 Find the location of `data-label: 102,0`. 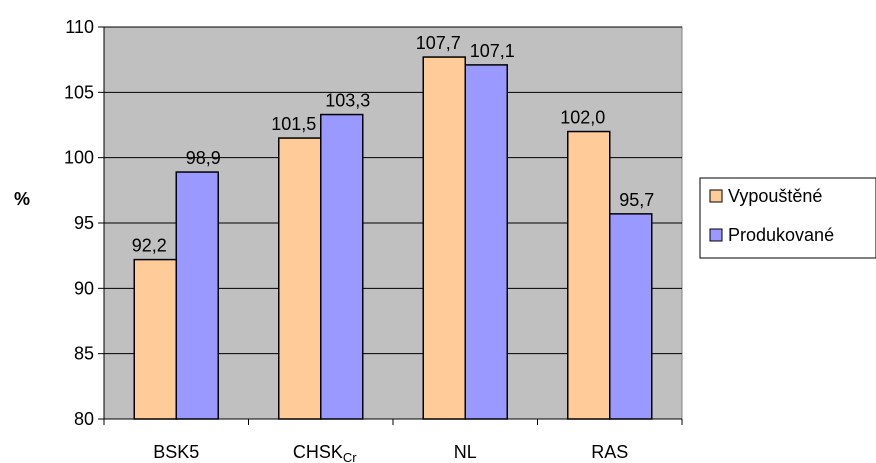

data-label: 102,0 is located at coordinates (582, 118).